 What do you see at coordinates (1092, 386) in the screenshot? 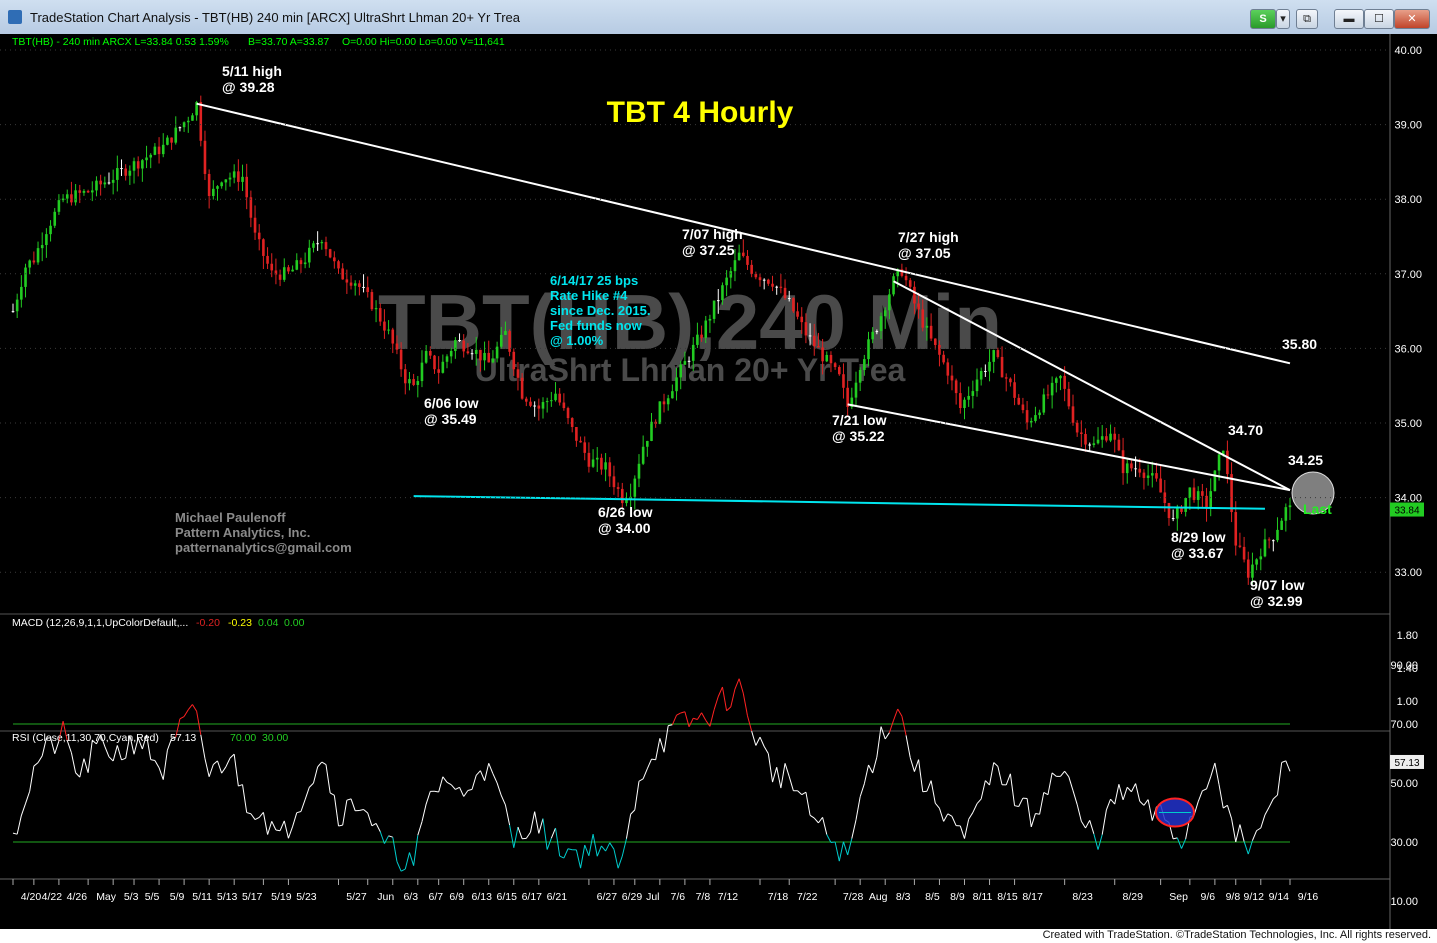
I see `falling-trendline` at bounding box center [1092, 386].